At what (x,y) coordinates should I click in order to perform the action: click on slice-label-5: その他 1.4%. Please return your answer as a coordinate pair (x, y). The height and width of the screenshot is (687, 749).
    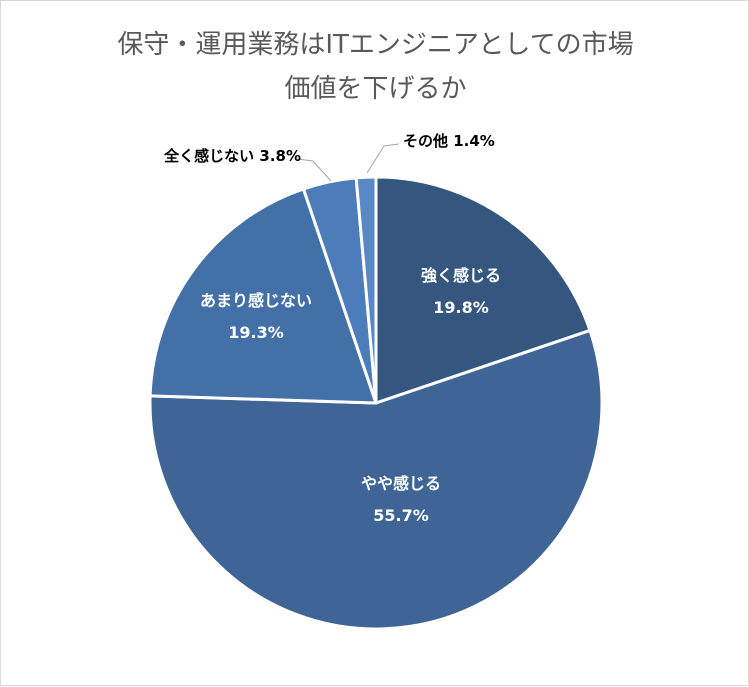
    Looking at the image, I should click on (449, 141).